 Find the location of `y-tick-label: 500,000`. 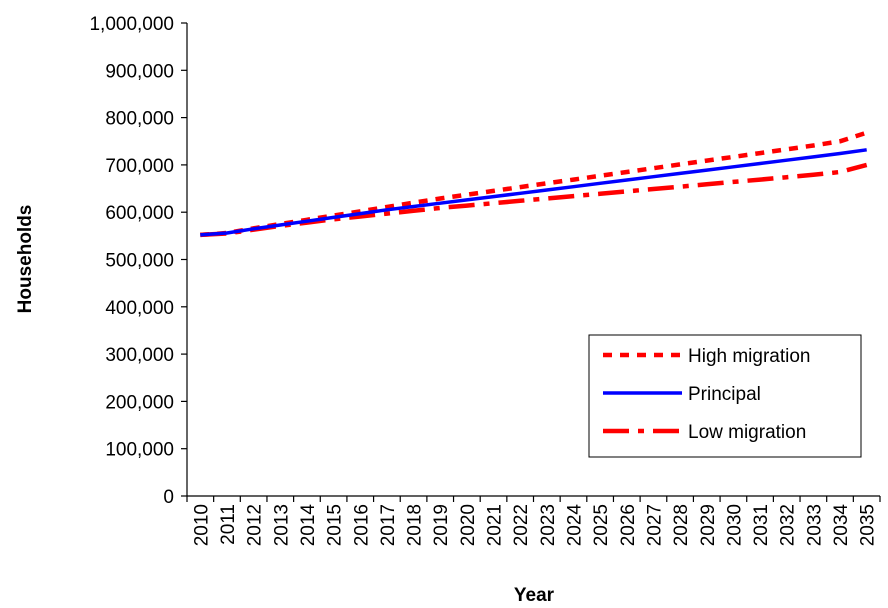

y-tick-label: 500,000 is located at coordinates (139, 261).